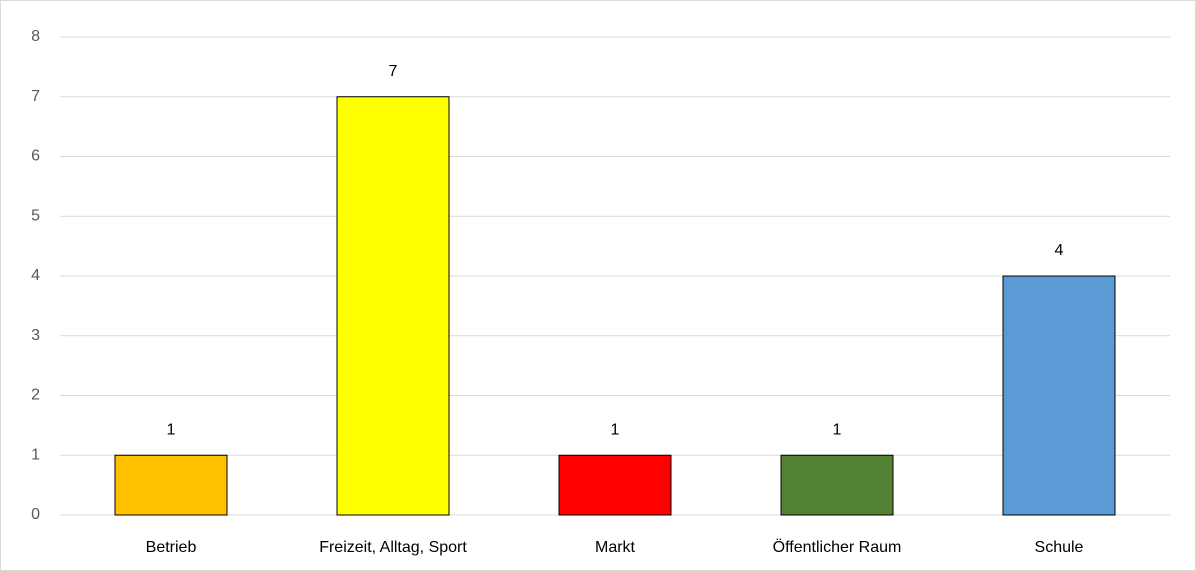 This screenshot has height=571, width=1196. I want to click on data-label: 4, so click(1059, 250).